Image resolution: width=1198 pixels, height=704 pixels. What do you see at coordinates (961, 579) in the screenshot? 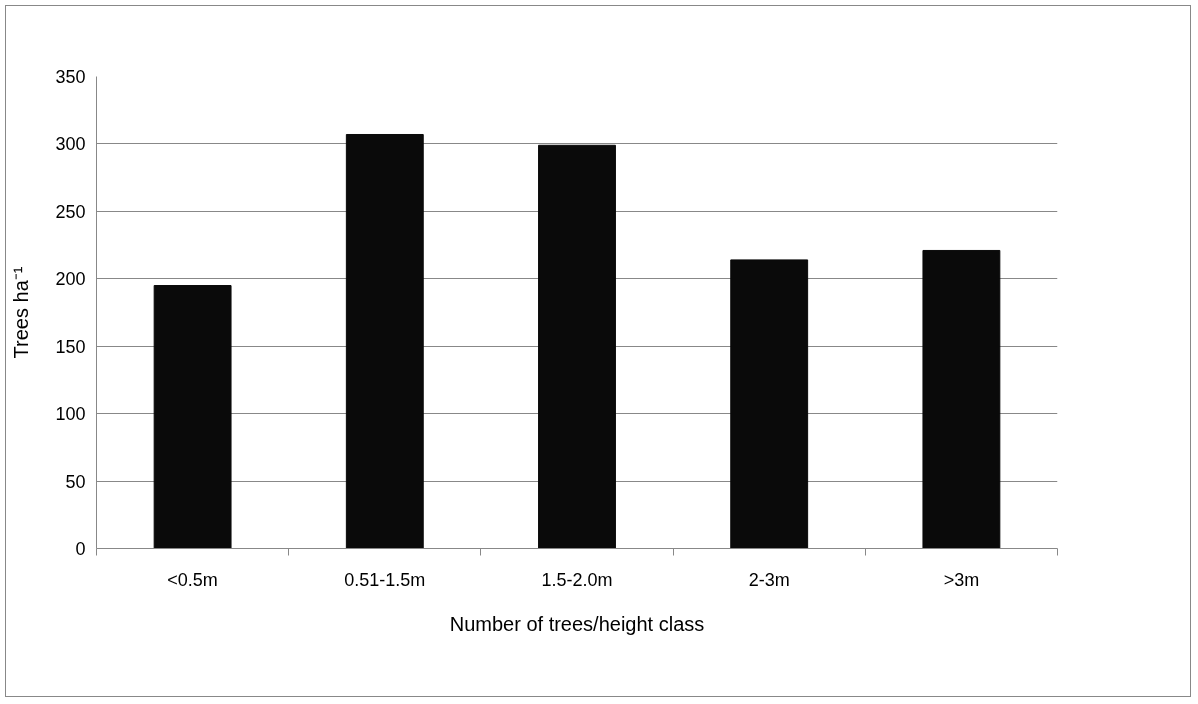
I see `x-tick-label: >3m` at bounding box center [961, 579].